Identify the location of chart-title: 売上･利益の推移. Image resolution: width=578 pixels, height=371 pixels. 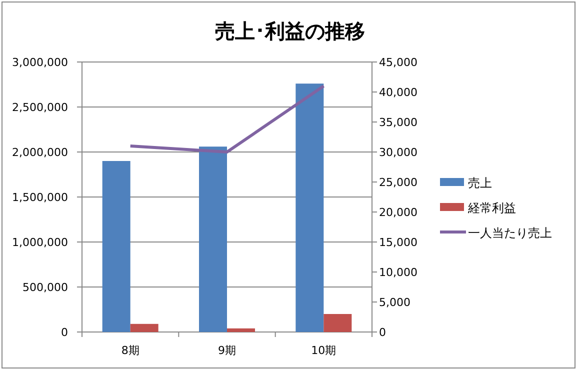
(290, 31).